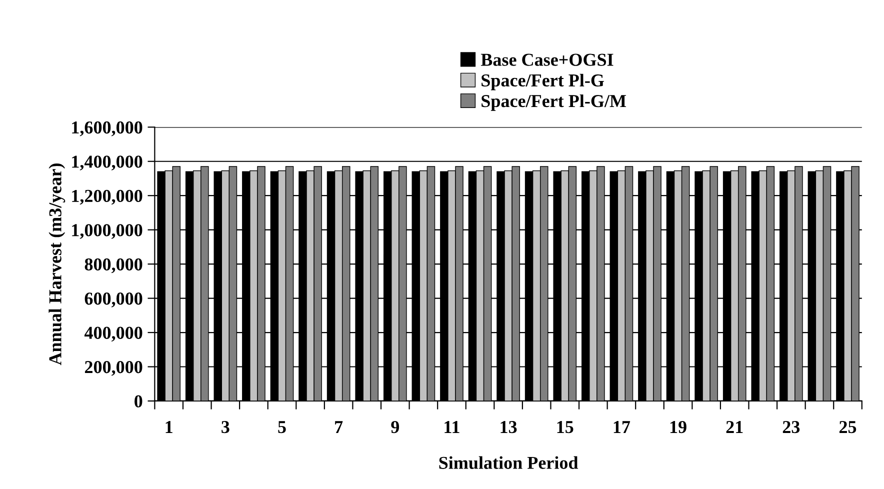 Image resolution: width=884 pixels, height=489 pixels. I want to click on x-tick-label: 7, so click(339, 427).